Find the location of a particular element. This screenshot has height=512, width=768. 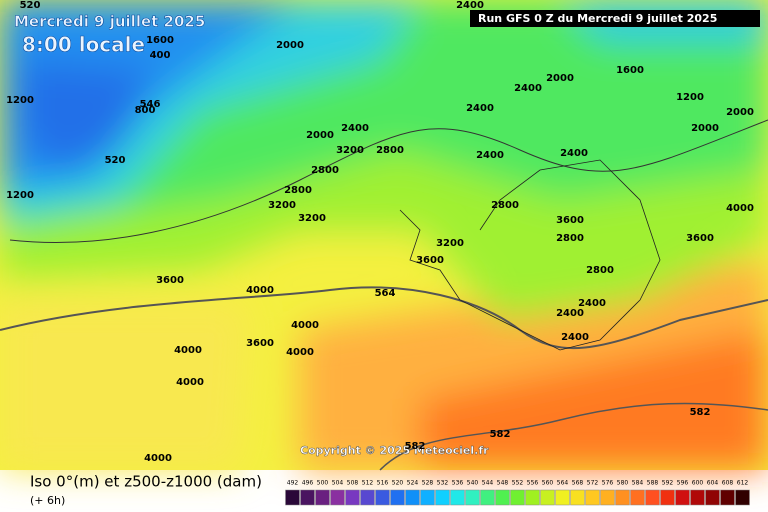

legend-label: 516 is located at coordinates (383, 483).